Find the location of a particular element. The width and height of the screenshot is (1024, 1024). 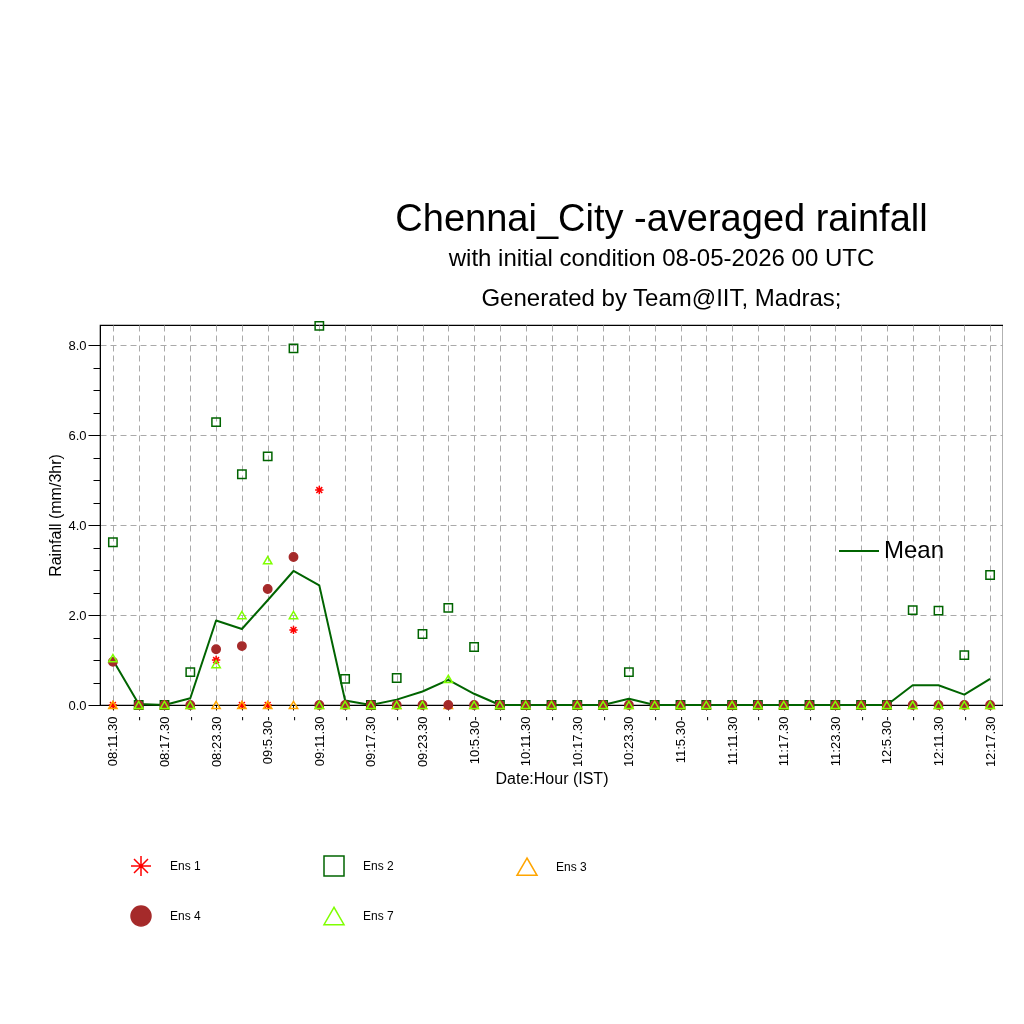

x-tick-label: 11:23.30 is located at coordinates (835, 741).